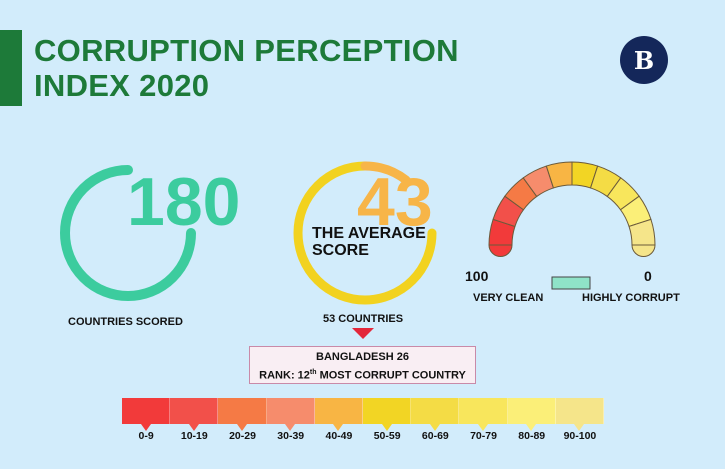  I want to click on rank-rest: MOST CORRUPT COUNTRY, so click(391, 375).